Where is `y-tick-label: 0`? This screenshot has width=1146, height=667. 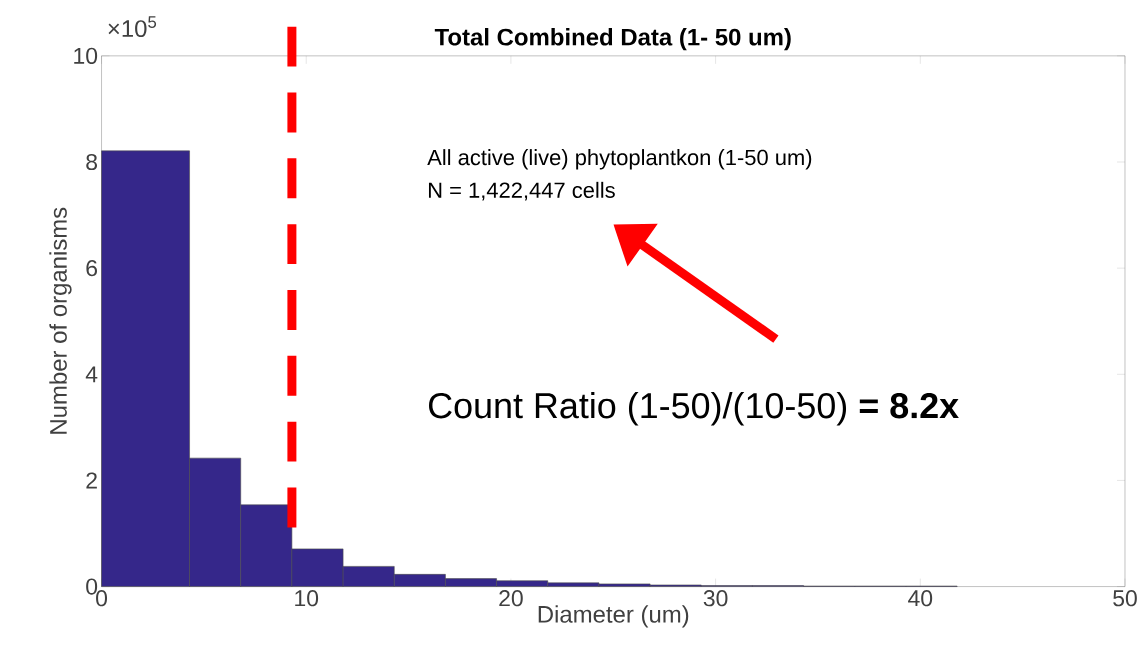 y-tick-label: 0 is located at coordinates (92, 586).